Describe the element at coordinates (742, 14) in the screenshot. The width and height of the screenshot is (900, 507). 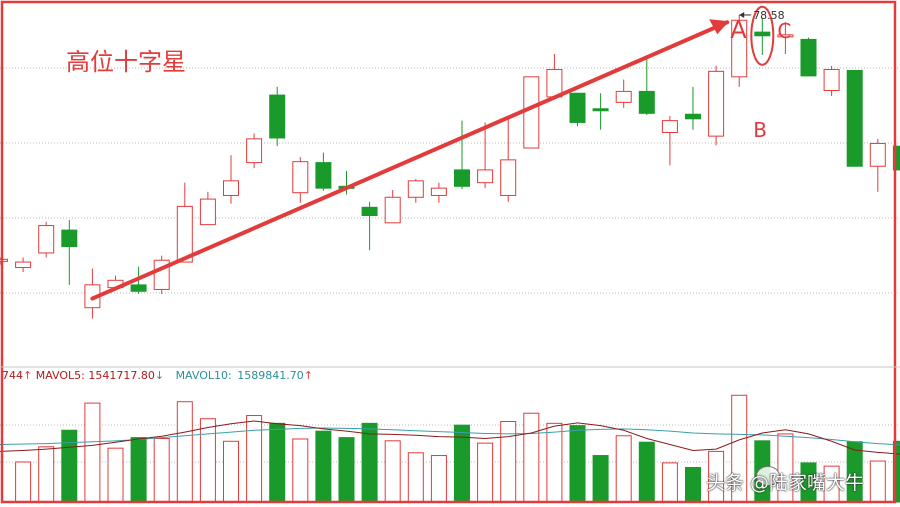
I see `high-marker-arrow` at that location.